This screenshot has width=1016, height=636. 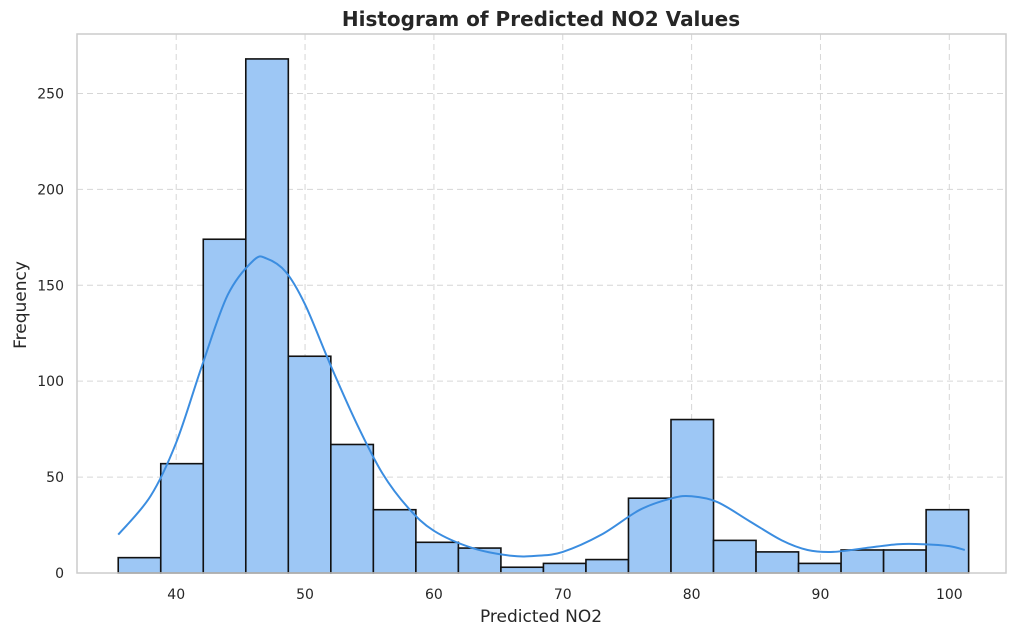 I want to click on x-tick-label: 90, so click(x=821, y=595).